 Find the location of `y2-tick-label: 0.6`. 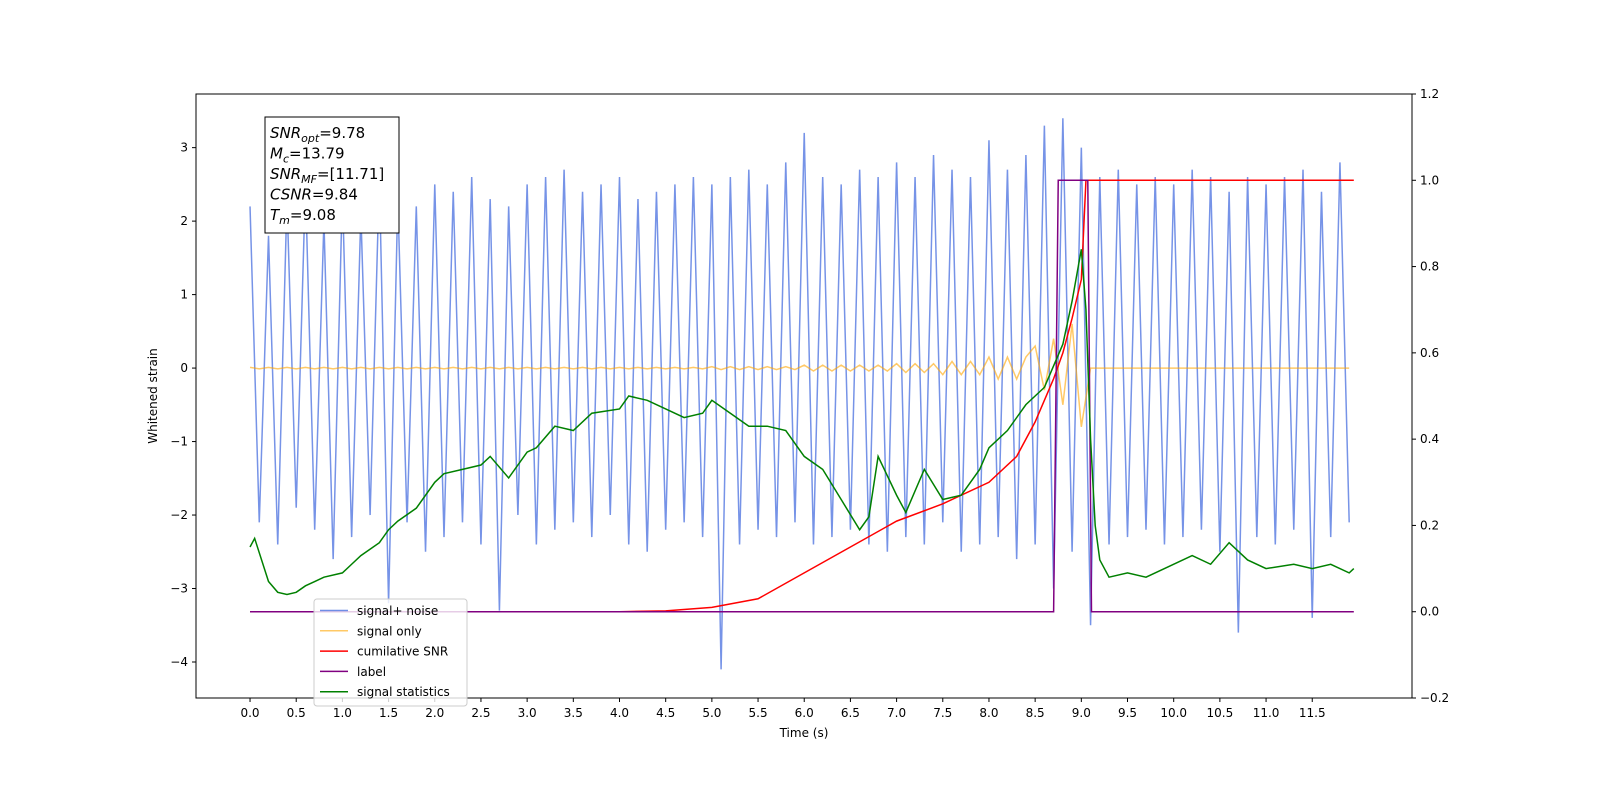

y2-tick-label: 0.6 is located at coordinates (1429, 353).